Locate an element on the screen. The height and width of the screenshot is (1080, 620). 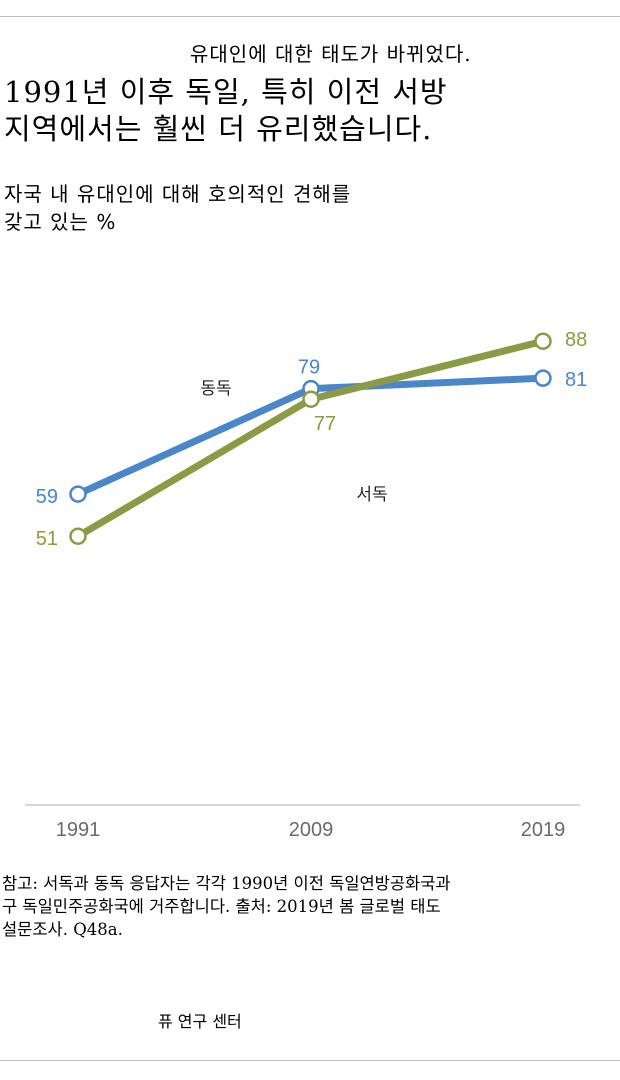
note-line-2: 구 독일민주공화국에 거주합니다. 출처: 2019년 봄 글로벌 태도 is located at coordinates (221, 906).